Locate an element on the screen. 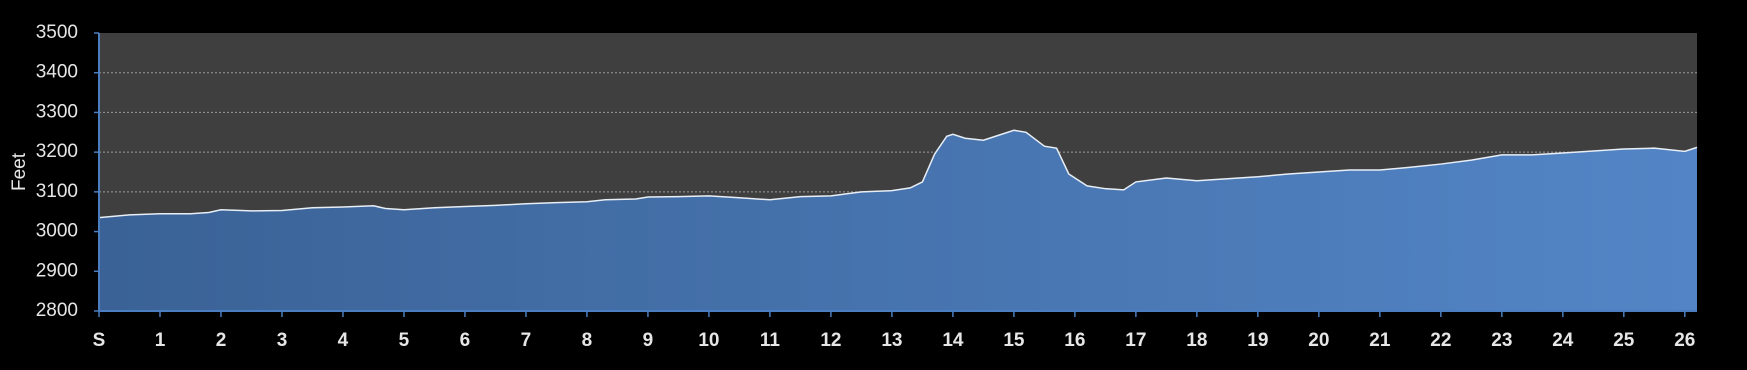 The width and height of the screenshot is (1747, 370). x-tick-label: 24 is located at coordinates (1563, 340).